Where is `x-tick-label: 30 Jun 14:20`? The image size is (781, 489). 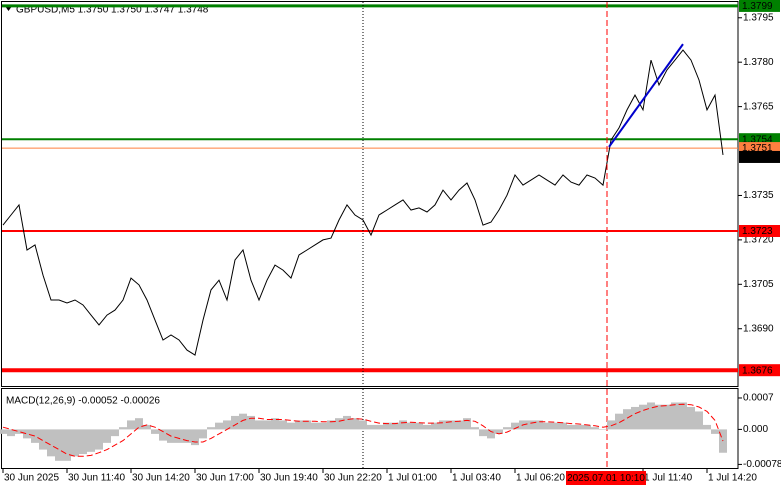
x-tick-label: 30 Jun 14:20 is located at coordinates (161, 478).